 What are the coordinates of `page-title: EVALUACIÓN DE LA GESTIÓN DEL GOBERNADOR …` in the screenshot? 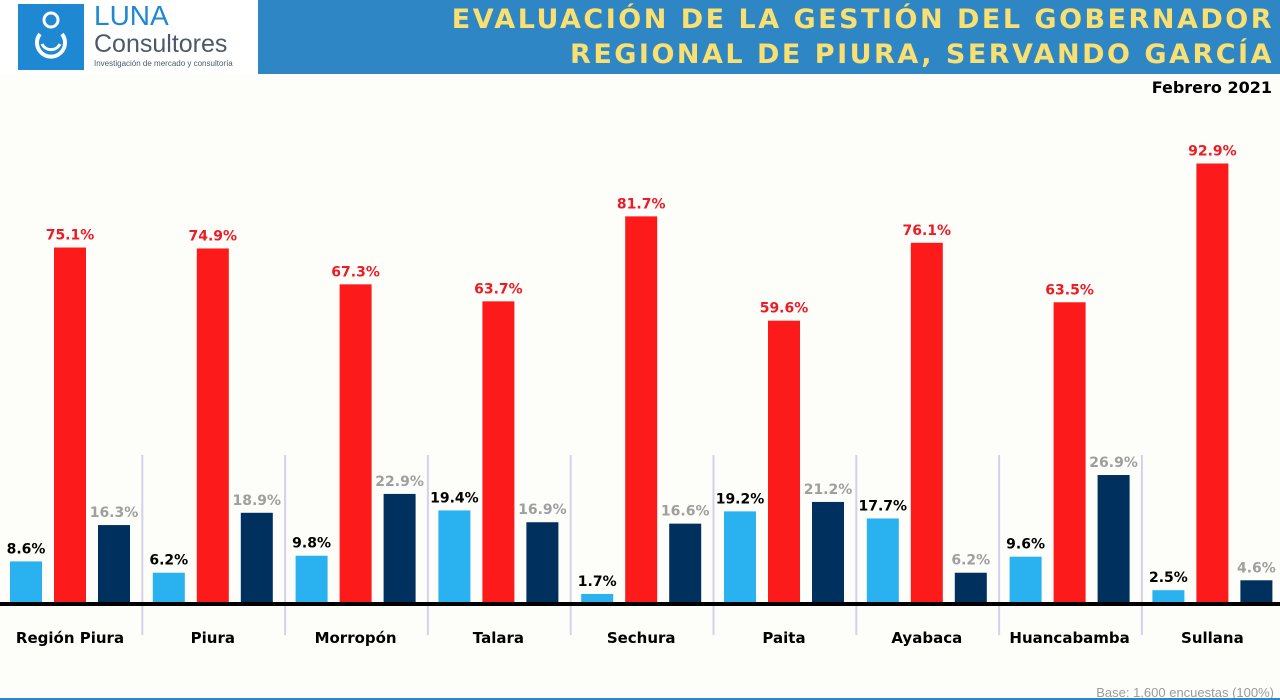 It's located at (863, 37).